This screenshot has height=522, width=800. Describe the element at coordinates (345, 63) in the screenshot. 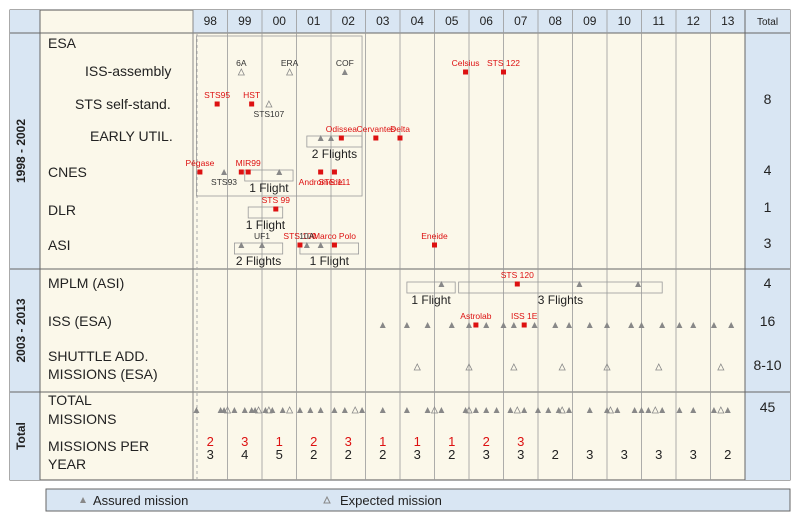

I see `mission-label: COF` at that location.